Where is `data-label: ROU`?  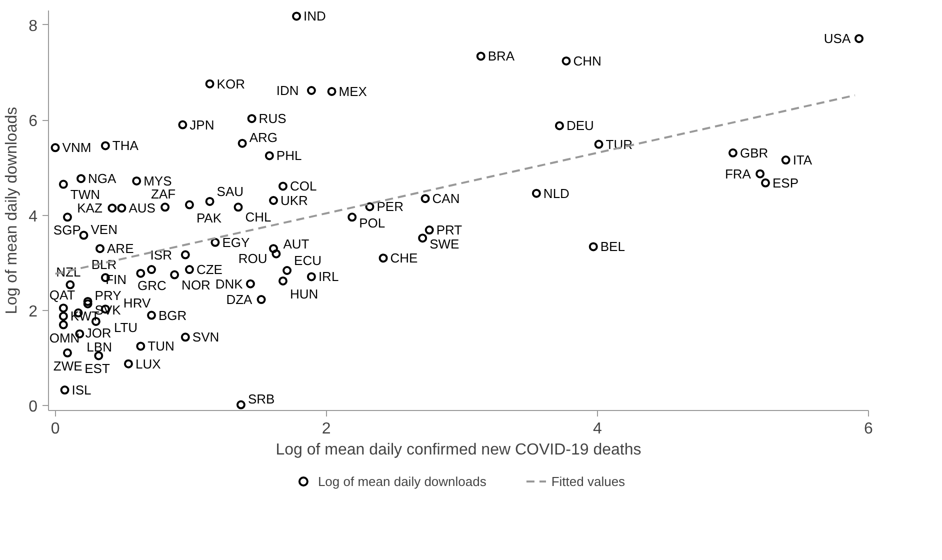
data-label: ROU is located at coordinates (253, 258).